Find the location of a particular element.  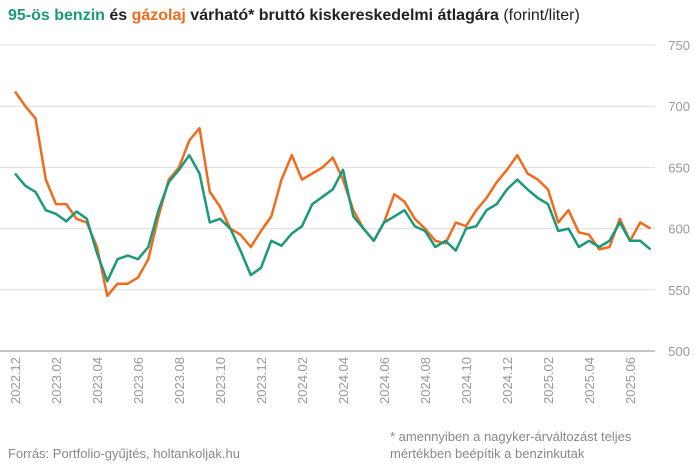

x-tick-label: 2025.04 is located at coordinates (589, 380).